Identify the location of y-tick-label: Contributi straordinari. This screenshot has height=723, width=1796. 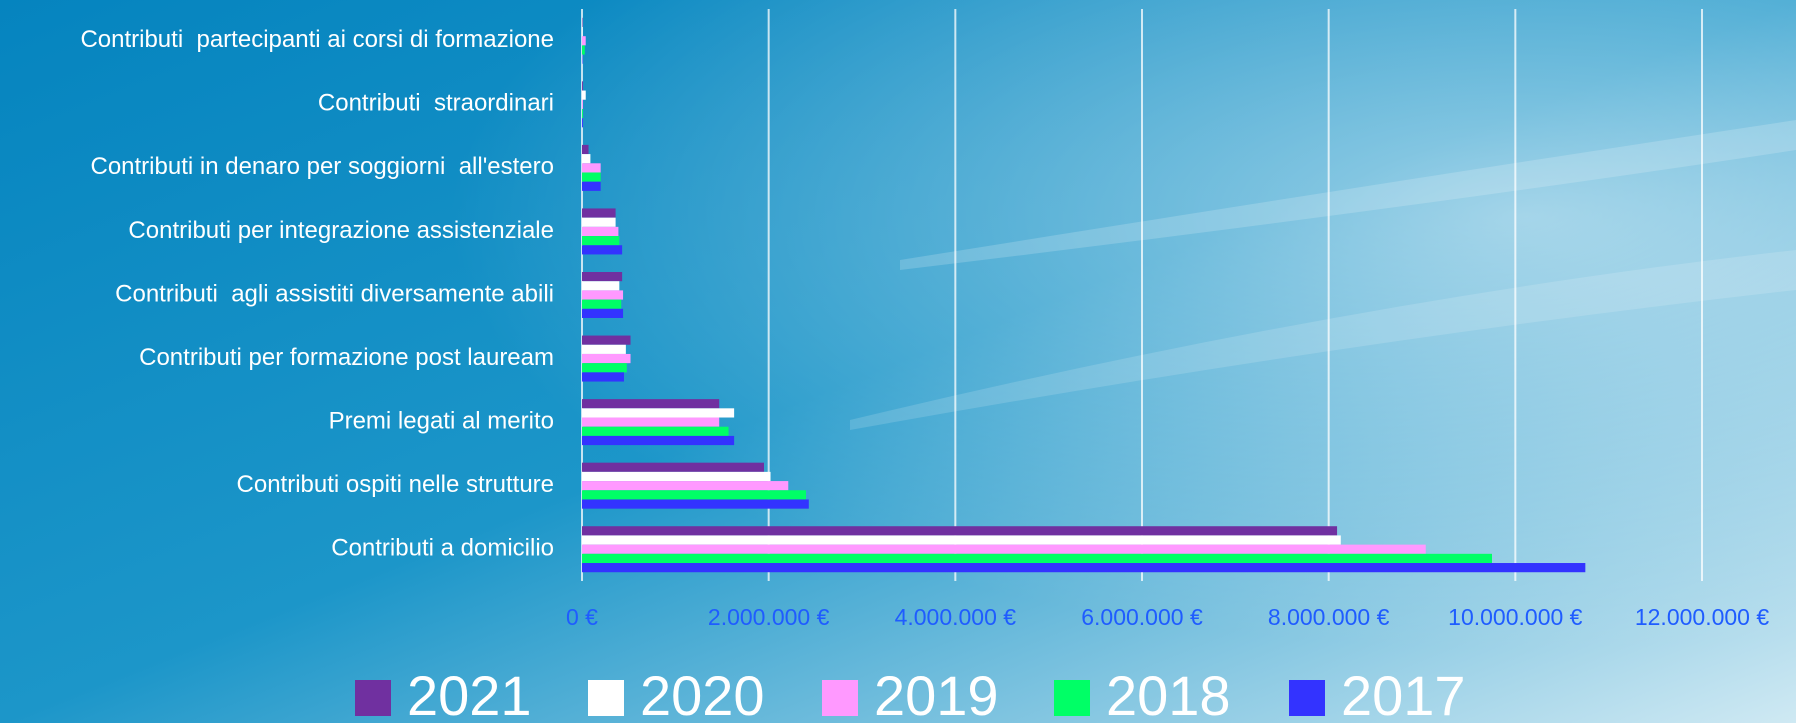
(436, 103).